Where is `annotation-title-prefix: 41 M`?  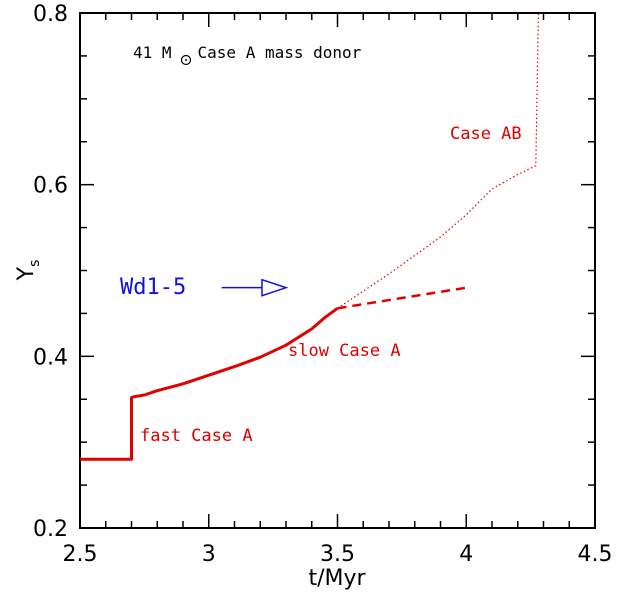 annotation-title-prefix: 41 M is located at coordinates (152, 52).